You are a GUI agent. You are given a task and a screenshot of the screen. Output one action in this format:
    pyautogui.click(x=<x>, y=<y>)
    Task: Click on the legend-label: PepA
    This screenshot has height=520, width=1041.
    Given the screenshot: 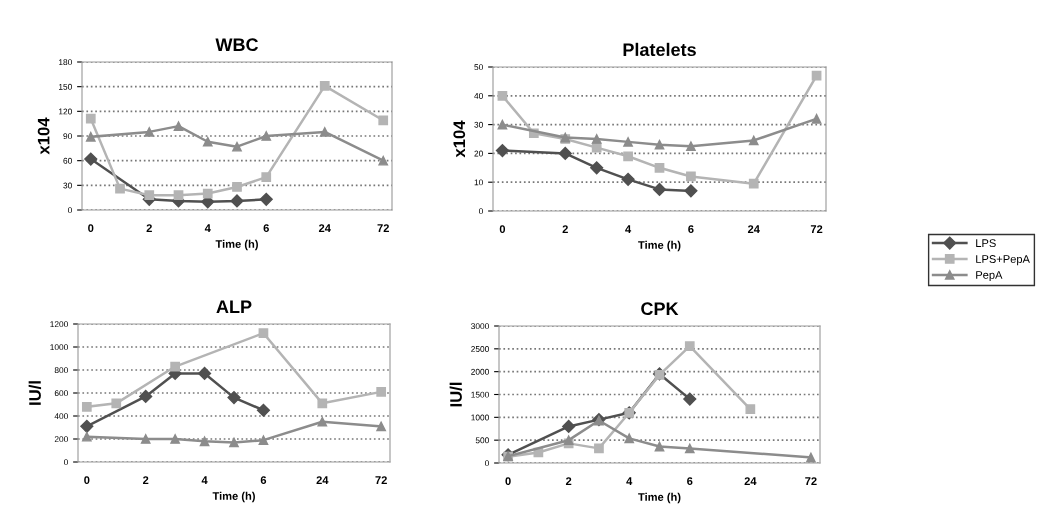 What is the action you would take?
    pyautogui.click(x=989, y=276)
    